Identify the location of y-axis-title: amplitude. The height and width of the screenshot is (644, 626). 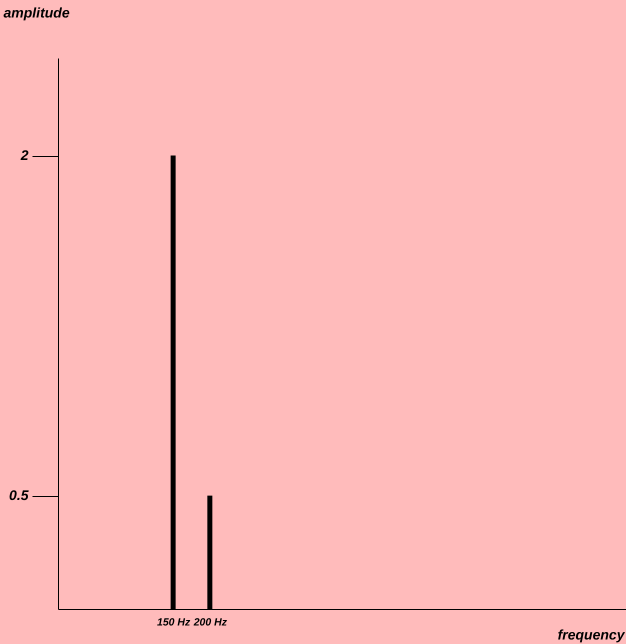
(37, 12).